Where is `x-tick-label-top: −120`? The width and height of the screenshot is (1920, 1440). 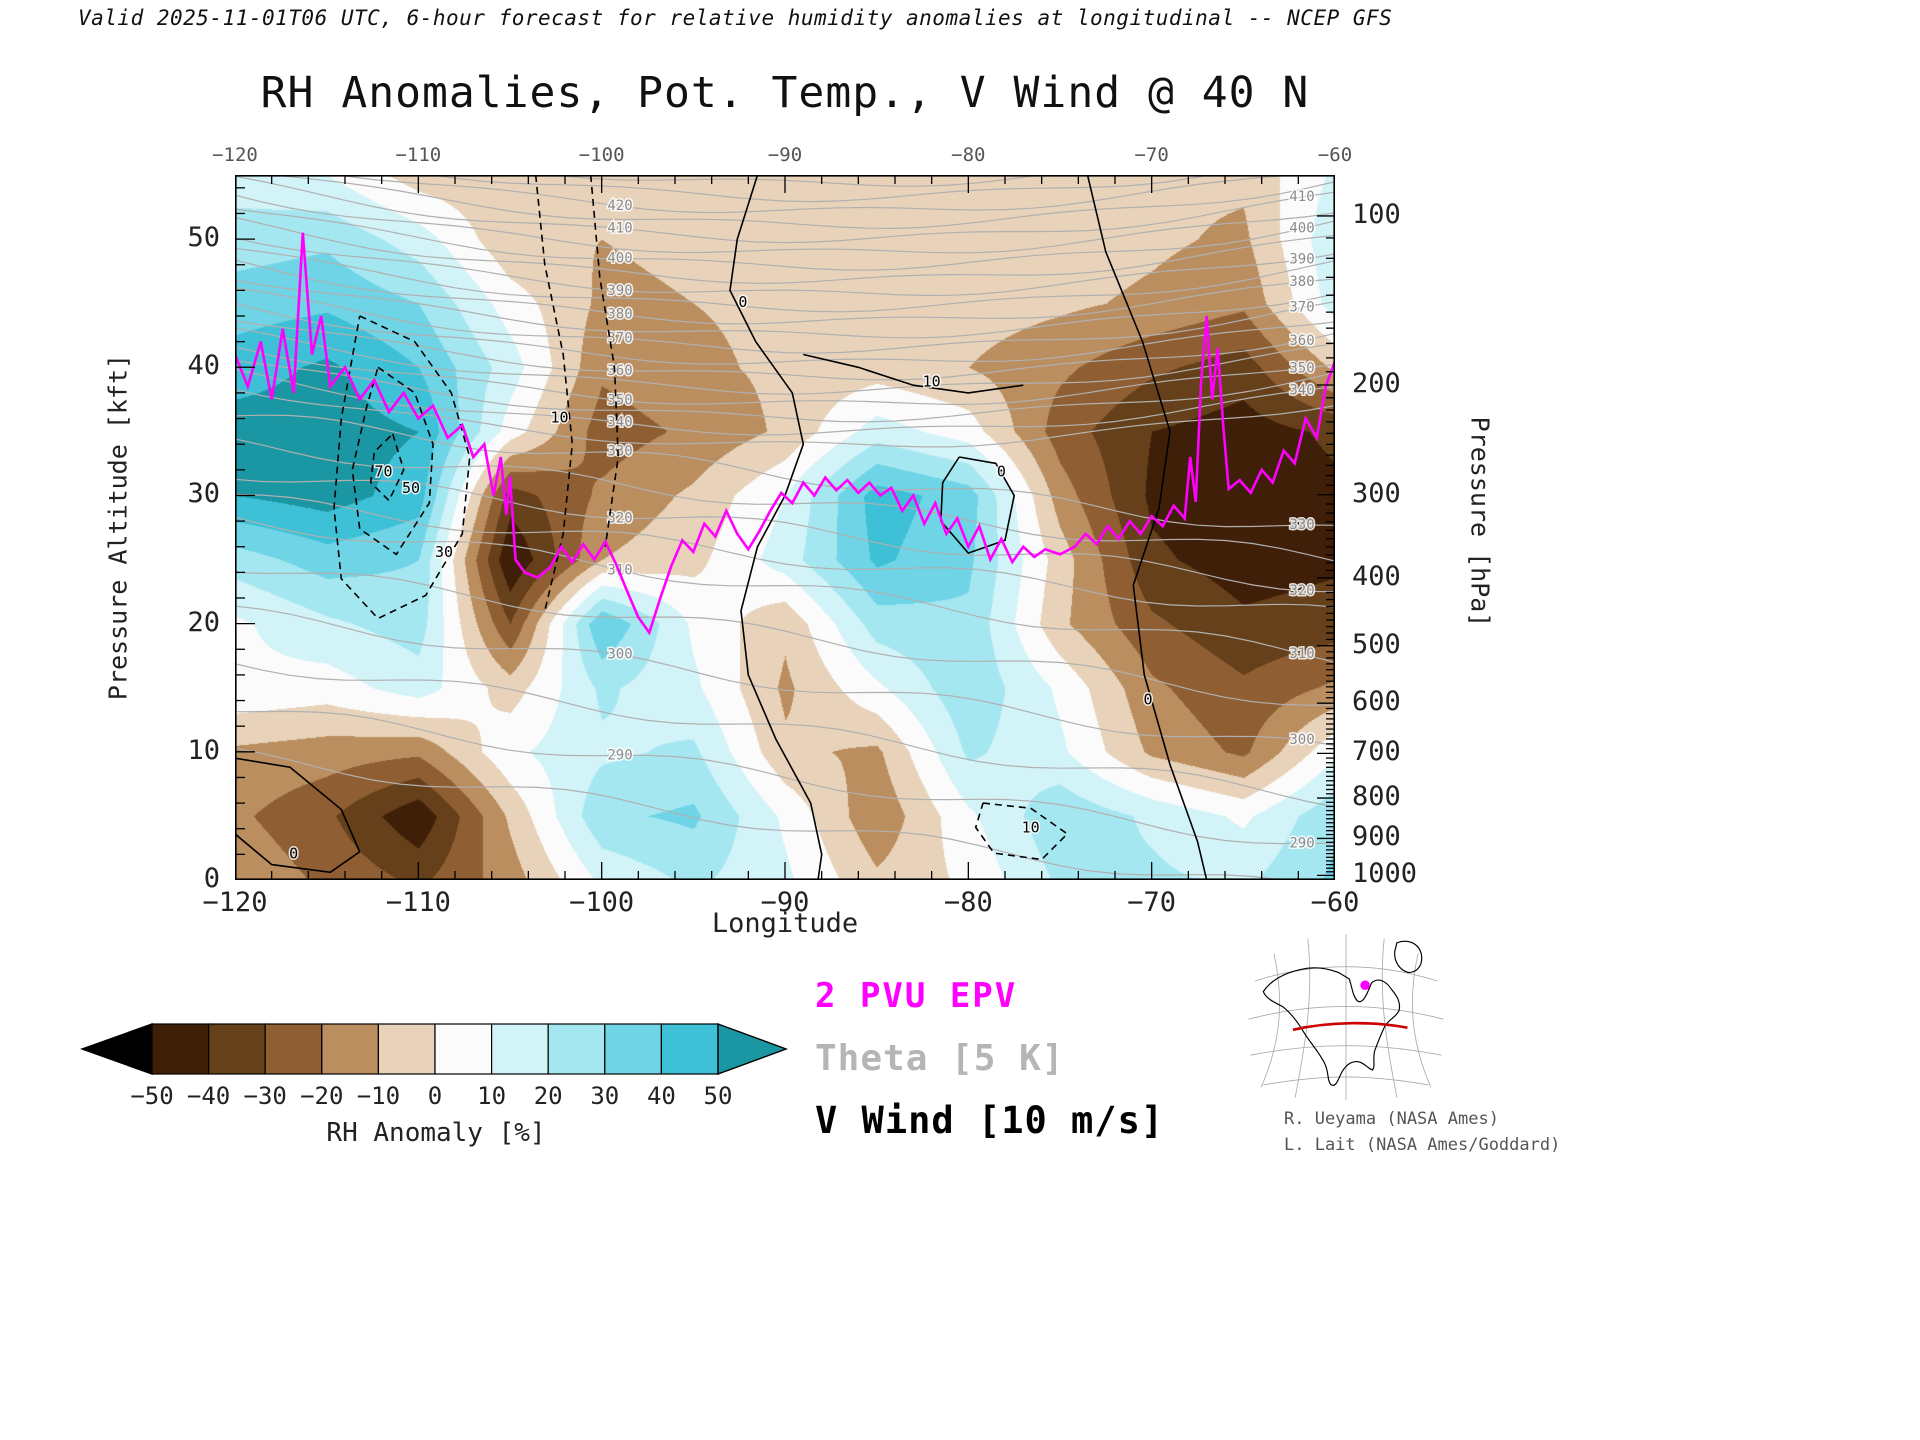 x-tick-label-top: −120 is located at coordinates (235, 155).